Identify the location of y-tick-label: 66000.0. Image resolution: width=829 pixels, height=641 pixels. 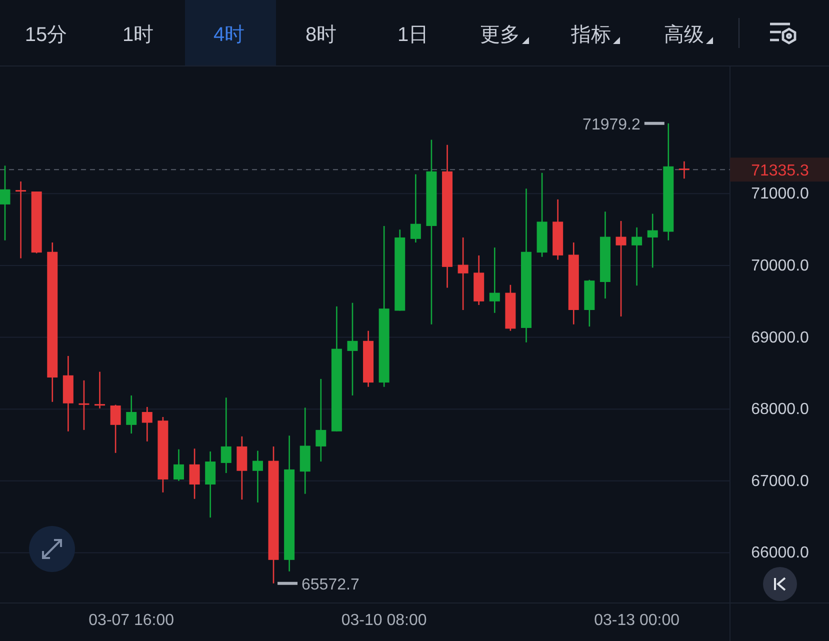
(780, 553).